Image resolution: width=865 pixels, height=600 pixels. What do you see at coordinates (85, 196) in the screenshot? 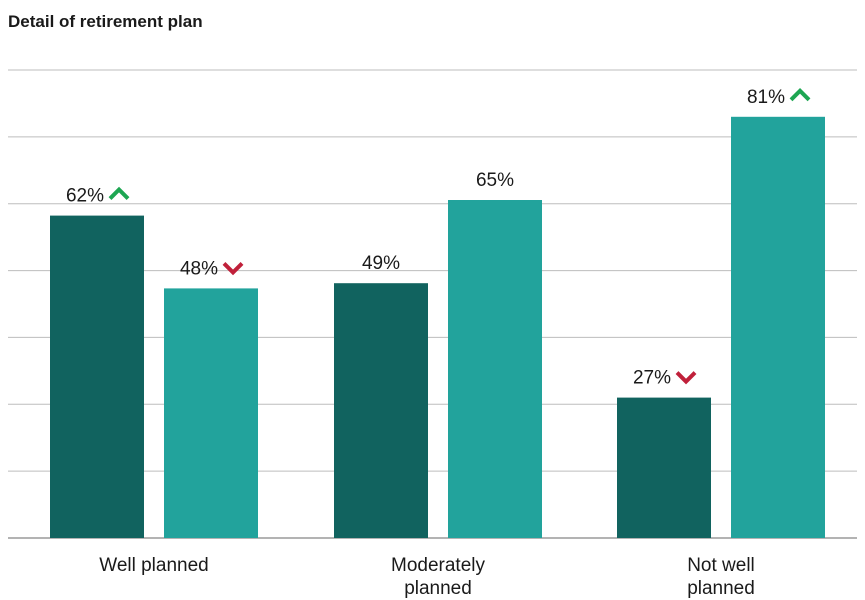
I see `data-label: 62%` at bounding box center [85, 196].